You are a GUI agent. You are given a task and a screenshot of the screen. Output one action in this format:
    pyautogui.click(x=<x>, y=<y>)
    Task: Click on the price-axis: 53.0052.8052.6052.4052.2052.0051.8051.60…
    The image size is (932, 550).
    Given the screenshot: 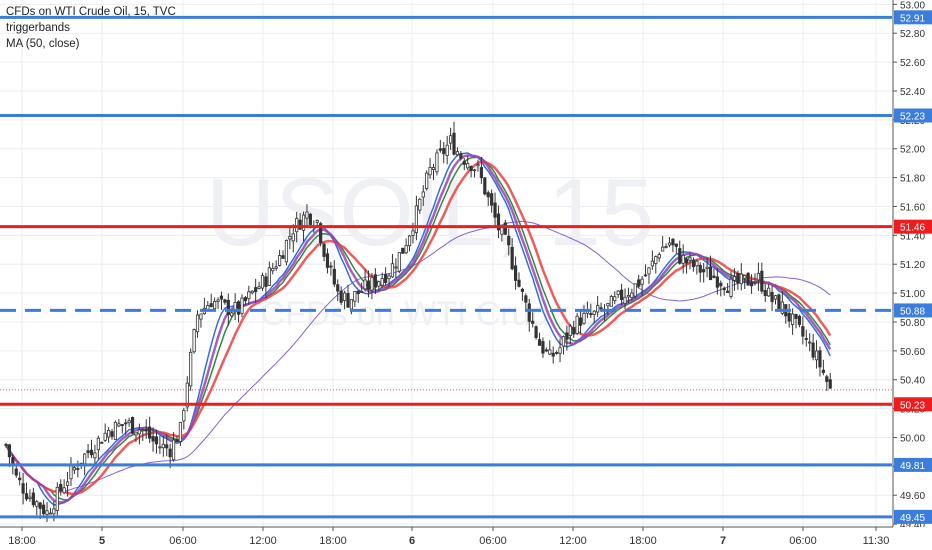 What is the action you would take?
    pyautogui.click(x=912, y=275)
    